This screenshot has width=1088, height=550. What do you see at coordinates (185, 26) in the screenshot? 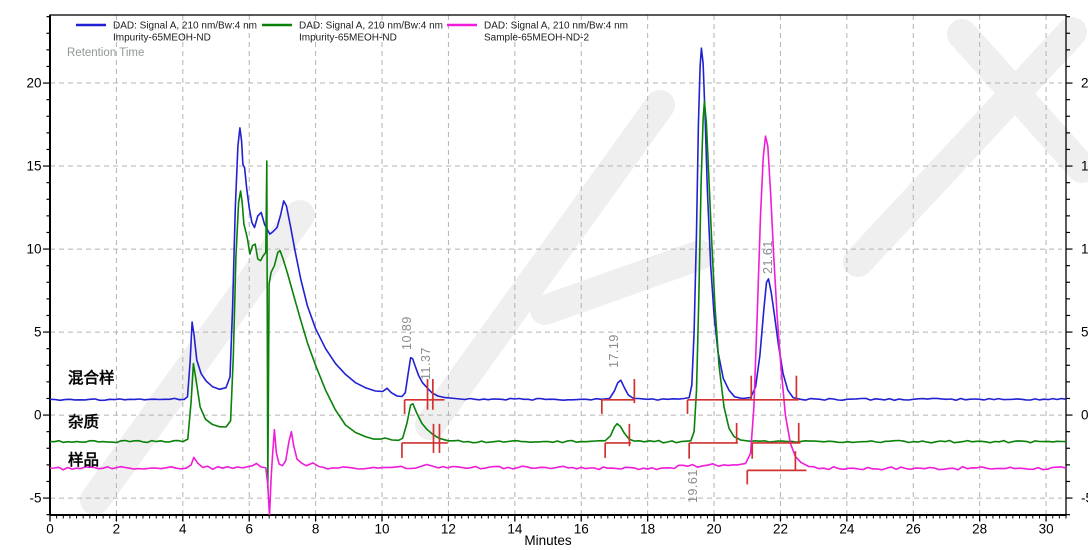
I see `legend-entry-1-line1: DAD: Signal A, 210 nm/Bw:4 nm` at bounding box center [185, 26].